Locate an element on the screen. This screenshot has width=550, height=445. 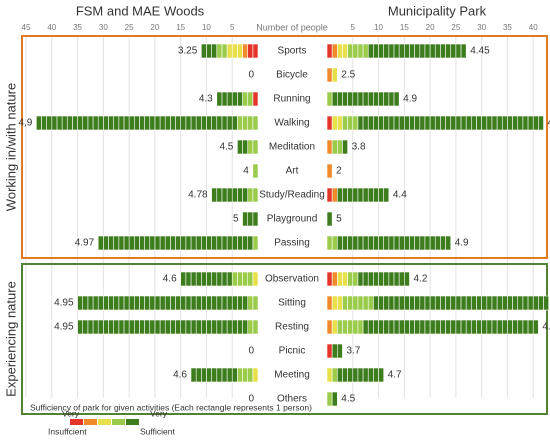
legend-swatch is located at coordinates (104, 422).